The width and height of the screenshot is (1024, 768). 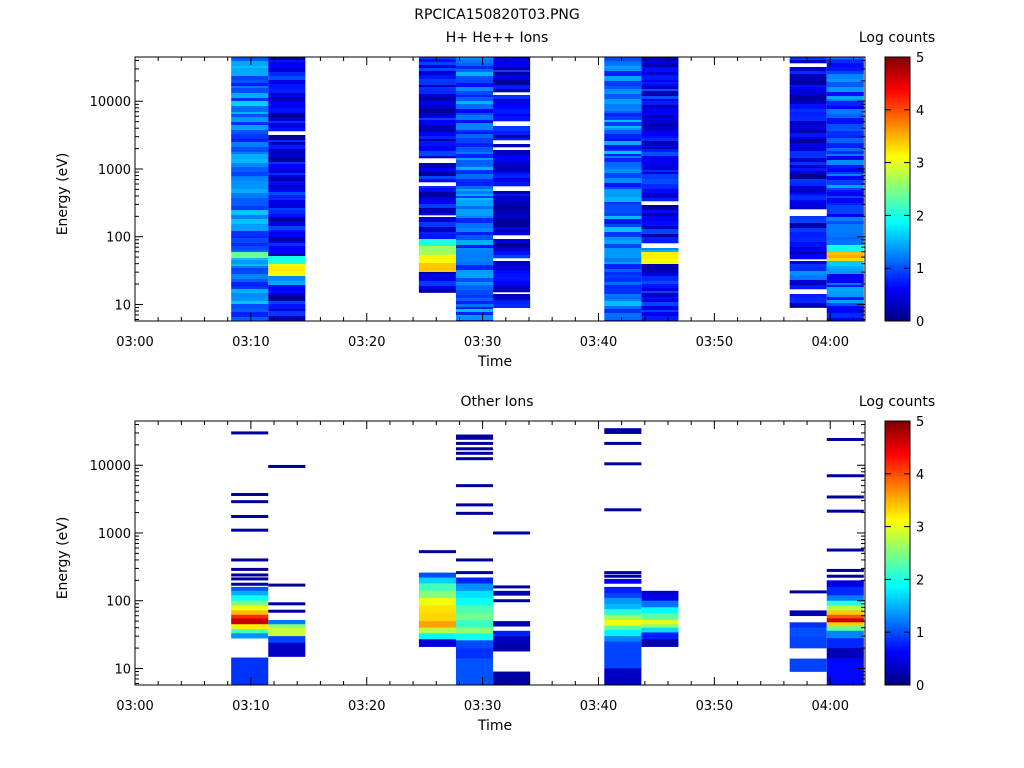 I want to click on colorbar-tick-label: 3, so click(x=920, y=164).